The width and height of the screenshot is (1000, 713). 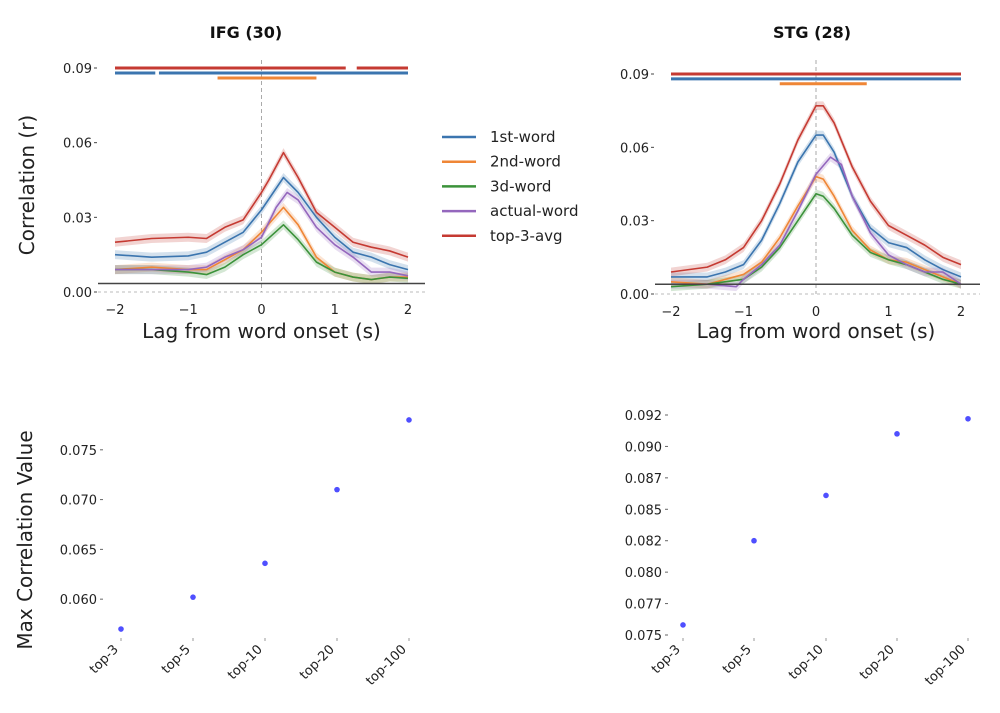 What do you see at coordinates (643, 573) in the screenshot?
I see `y-tick-label: 0.080` at bounding box center [643, 573].